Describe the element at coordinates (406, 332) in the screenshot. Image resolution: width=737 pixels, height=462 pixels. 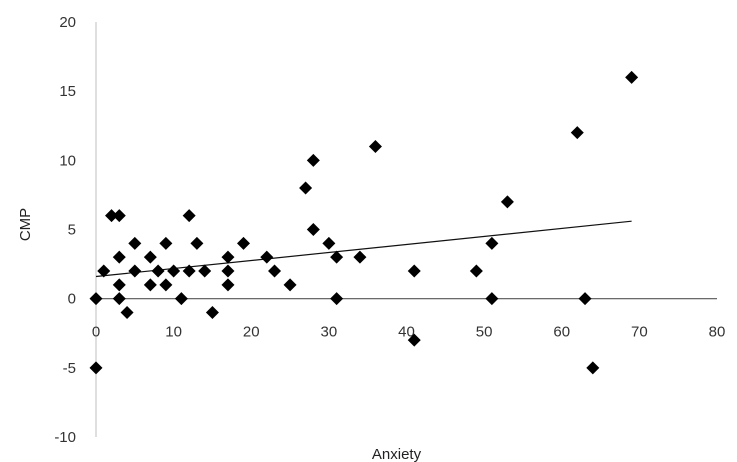
I see `x-tick-label: 40` at that location.